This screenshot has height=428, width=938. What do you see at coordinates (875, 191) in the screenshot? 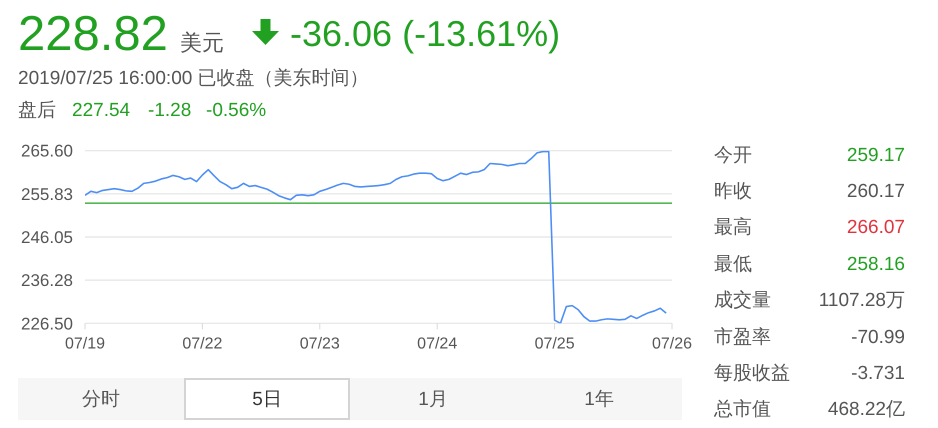
I see `text: 260.17` at bounding box center [875, 191].